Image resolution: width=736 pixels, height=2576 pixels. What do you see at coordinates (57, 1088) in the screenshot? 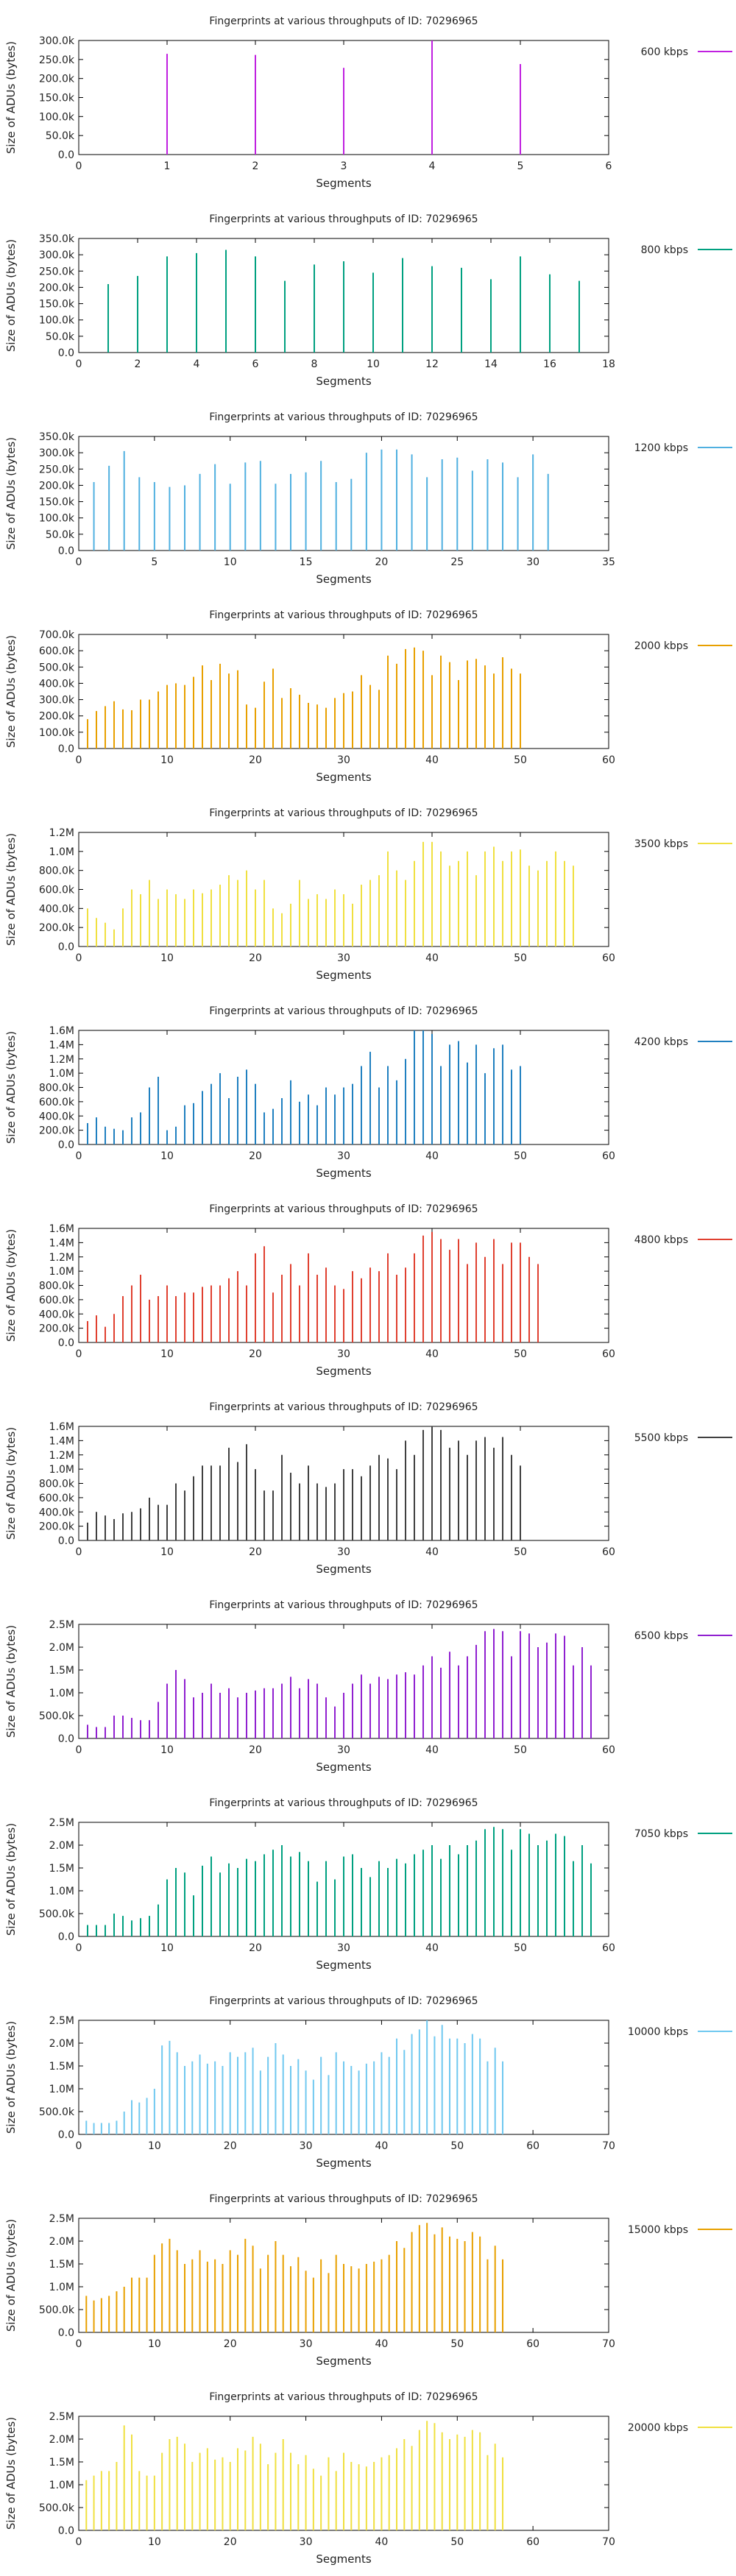
I see `y-tick-label: 800.0k` at bounding box center [57, 1088].